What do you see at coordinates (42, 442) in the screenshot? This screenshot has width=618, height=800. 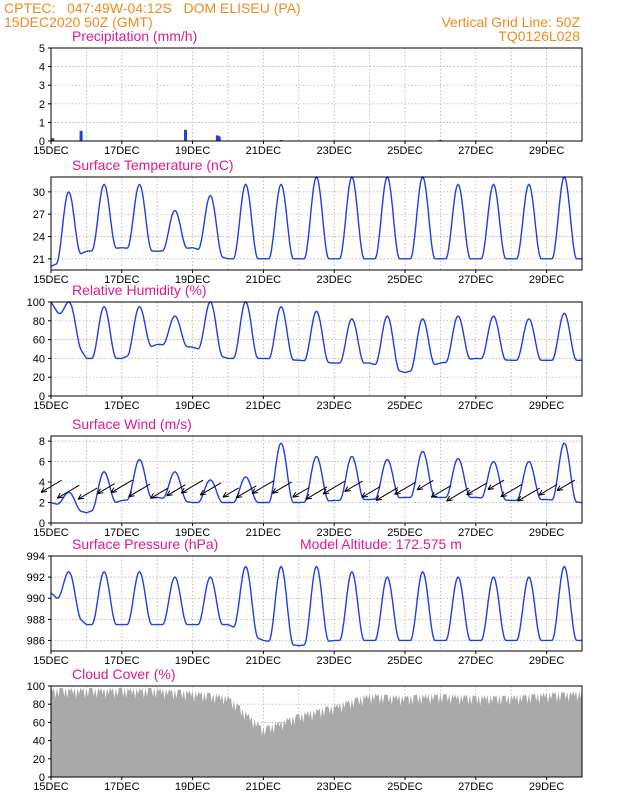 I see `wind-ytick-label: 8` at bounding box center [42, 442].